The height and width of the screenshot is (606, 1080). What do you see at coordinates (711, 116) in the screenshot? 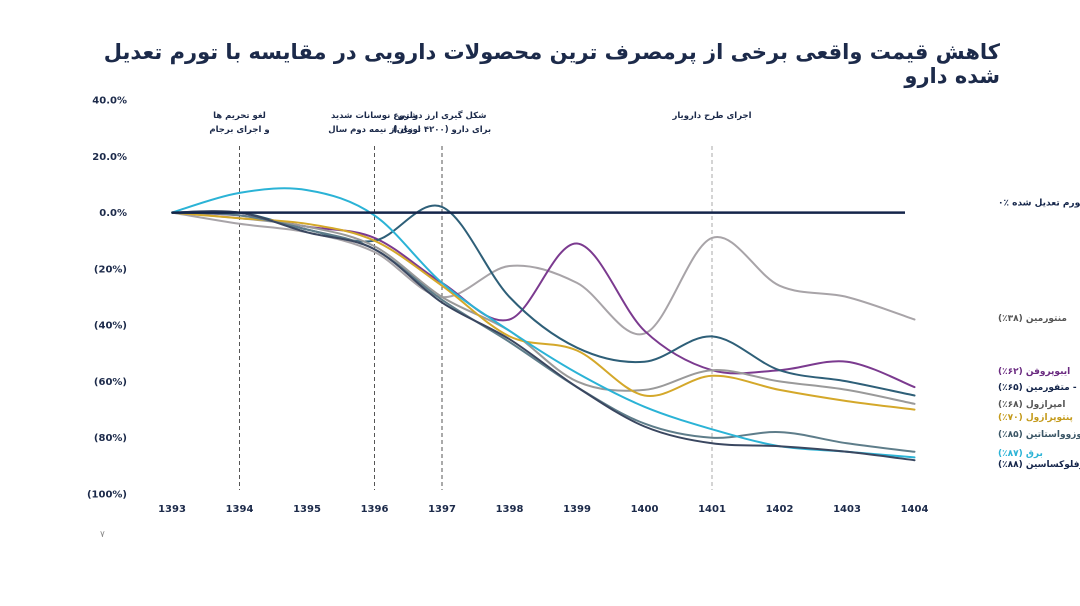
I see `annotation-text: اجرای طرح دارویار` at bounding box center [711, 116].